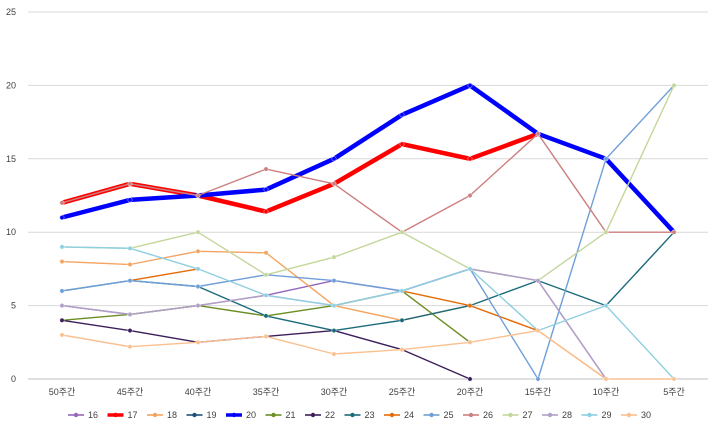 Image resolution: width=720 pixels, height=433 pixels. What do you see at coordinates (11, 12) in the screenshot?
I see `y-tick-label: 25` at bounding box center [11, 12].